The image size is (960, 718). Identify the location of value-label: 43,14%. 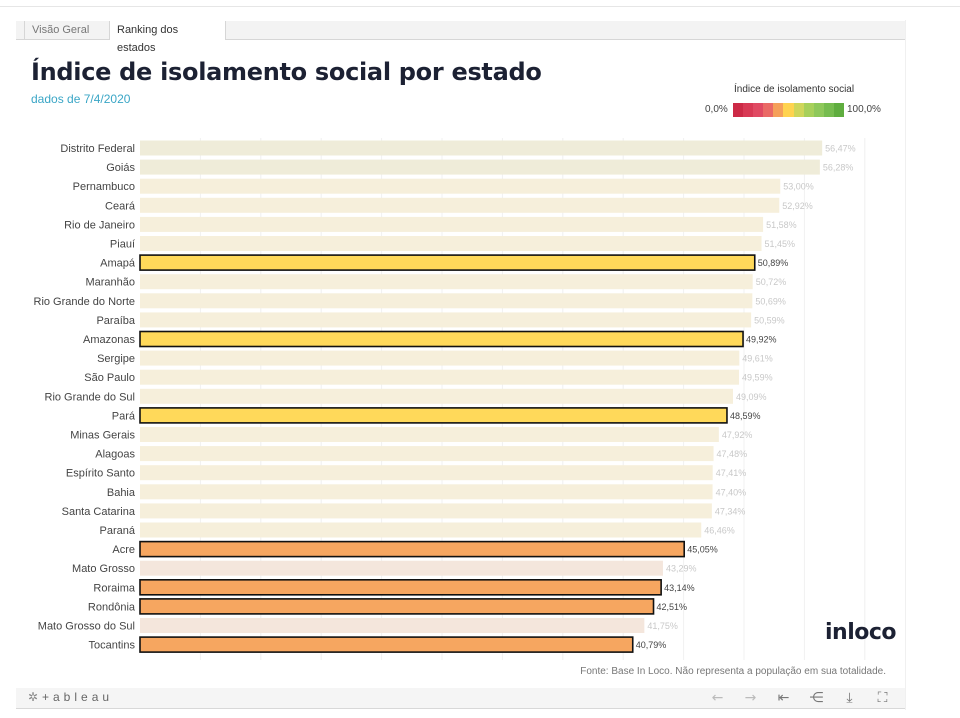
(679, 588).